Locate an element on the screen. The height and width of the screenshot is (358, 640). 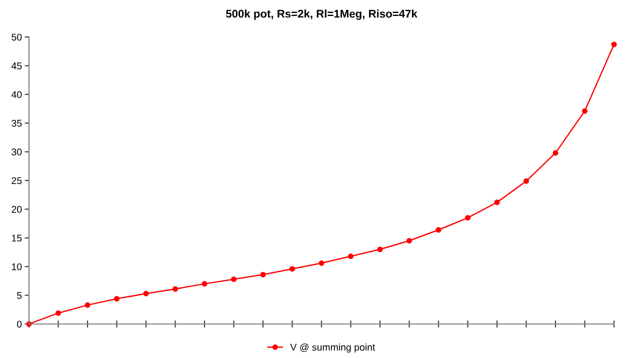
y-tick-label: 45 is located at coordinates (16, 66).